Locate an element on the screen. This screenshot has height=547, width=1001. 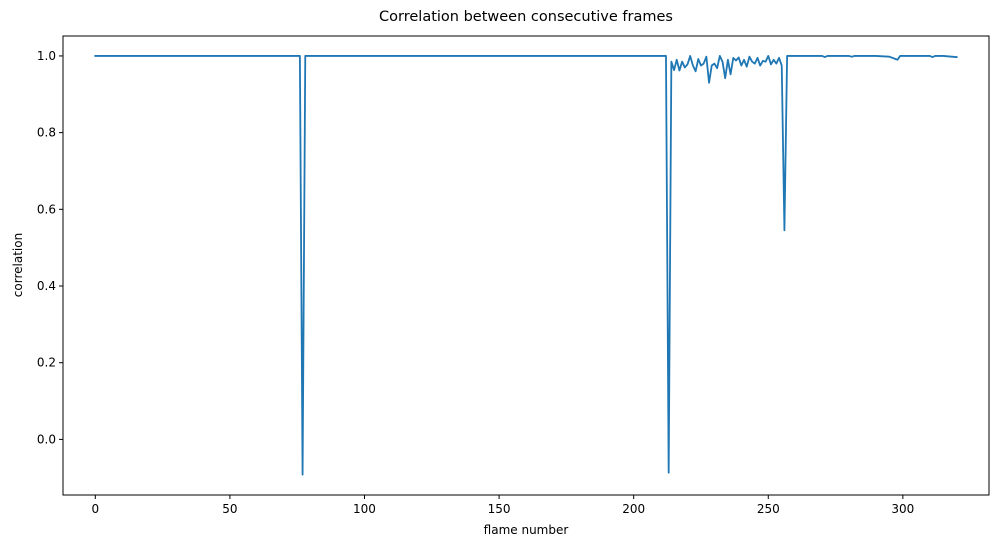
chart-title: Correlation between consecutive frames is located at coordinates (526, 17).